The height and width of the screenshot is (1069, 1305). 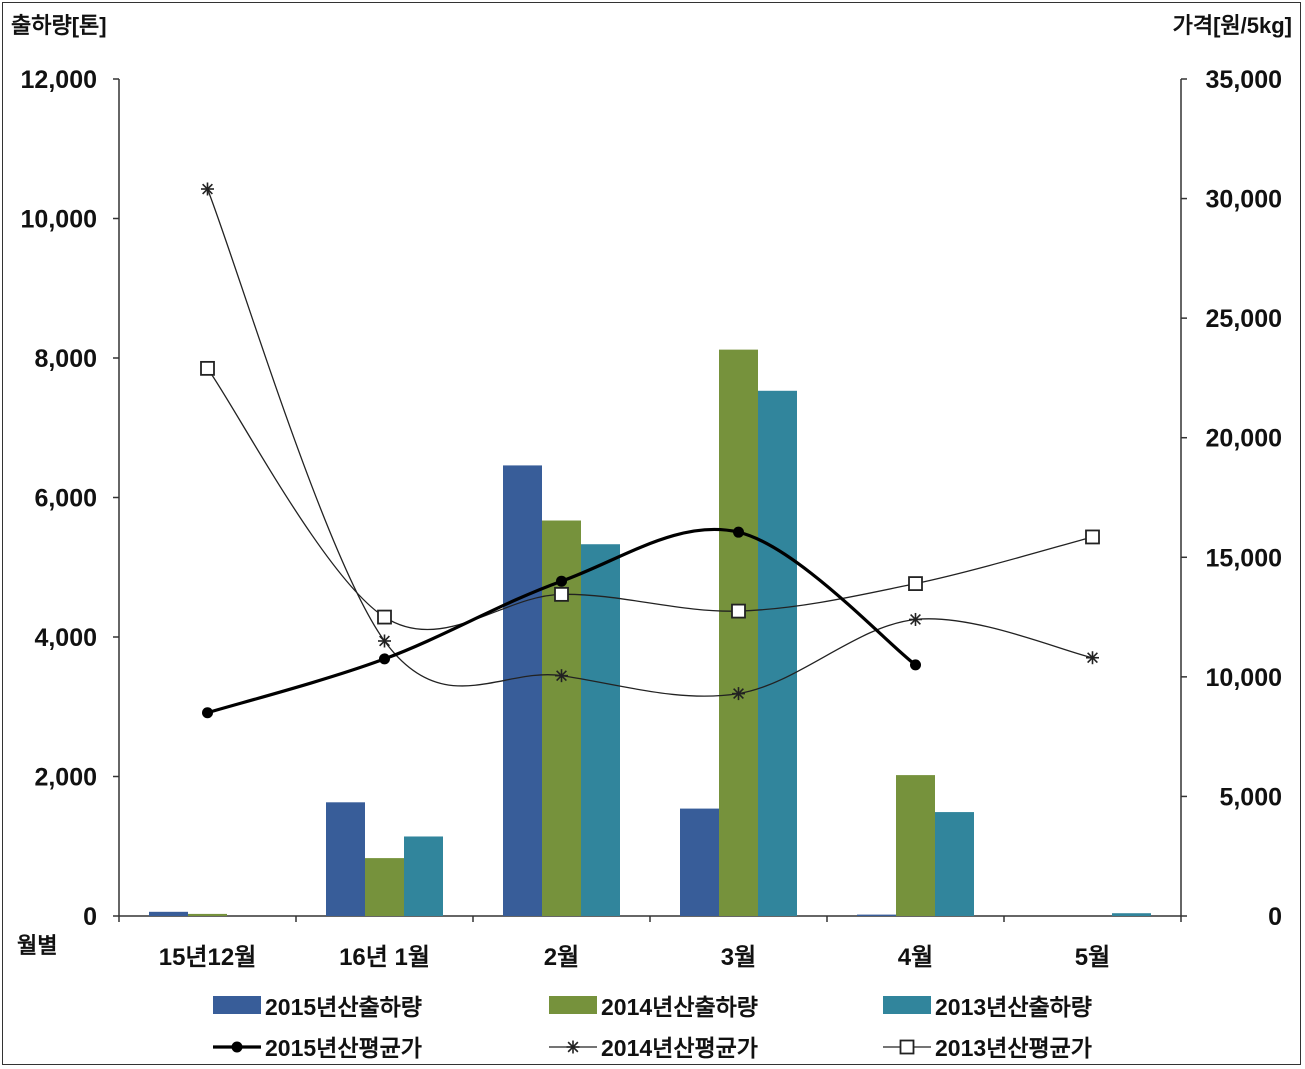 I want to click on right-tick-label: 5,000, so click(x=1250, y=797).